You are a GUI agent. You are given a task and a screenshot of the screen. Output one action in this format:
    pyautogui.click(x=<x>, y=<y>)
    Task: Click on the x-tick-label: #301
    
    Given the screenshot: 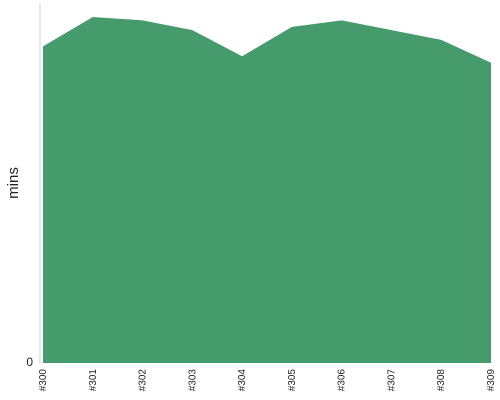 What is the action you would take?
    pyautogui.click(x=93, y=380)
    